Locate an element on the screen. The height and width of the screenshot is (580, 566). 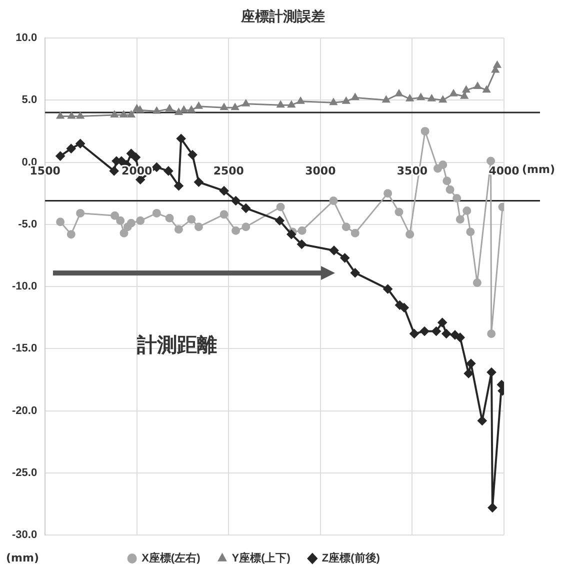
y-tick-label: 5.0 is located at coordinates (30, 100).